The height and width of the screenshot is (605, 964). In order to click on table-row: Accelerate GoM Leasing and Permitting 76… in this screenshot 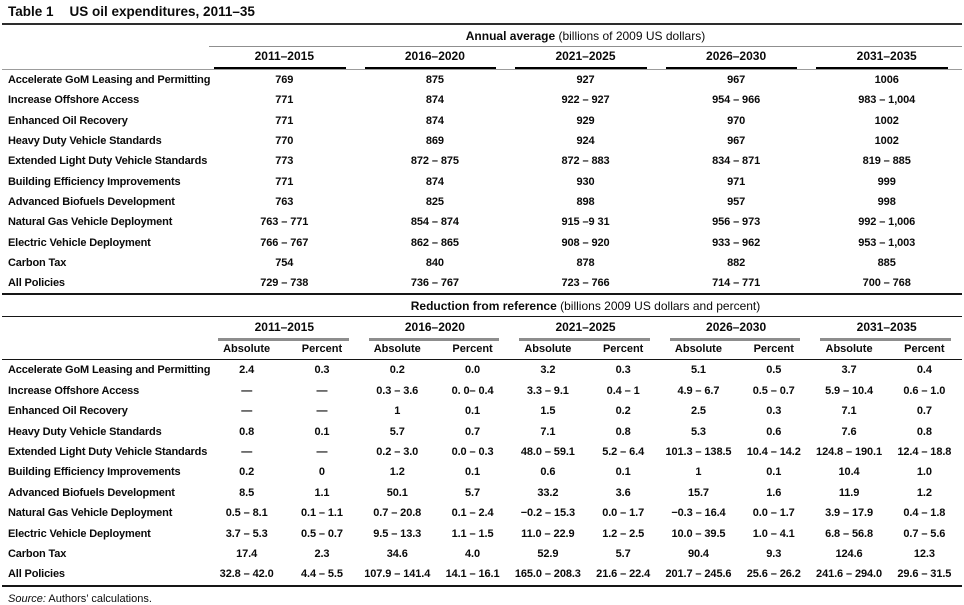, I will do `click(482, 80)`.